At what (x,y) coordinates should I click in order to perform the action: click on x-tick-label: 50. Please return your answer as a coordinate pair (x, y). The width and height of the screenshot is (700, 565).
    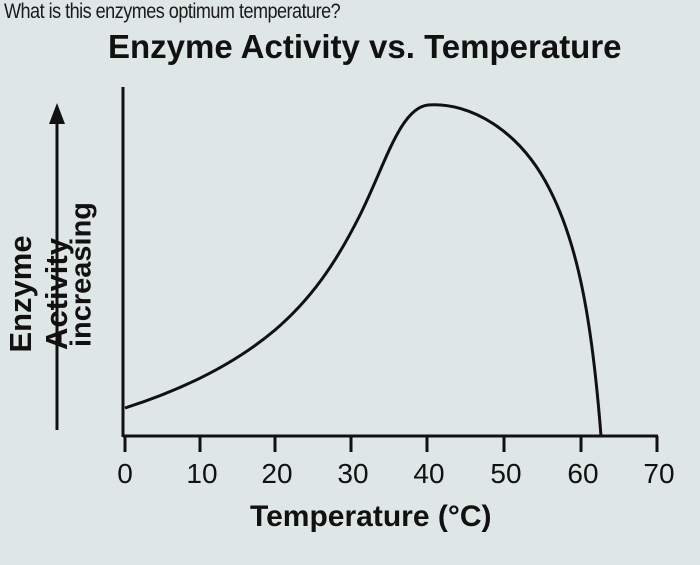
    Looking at the image, I should click on (506, 473).